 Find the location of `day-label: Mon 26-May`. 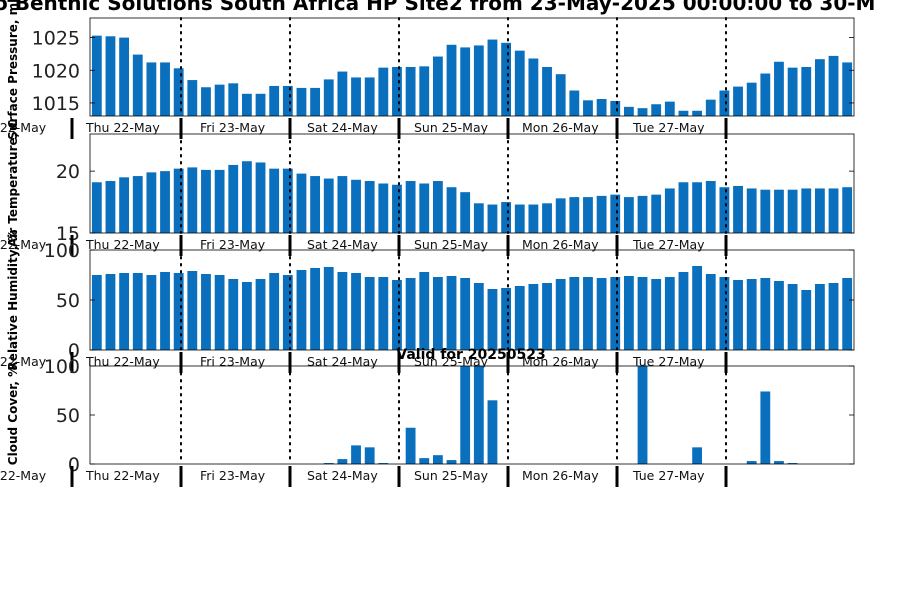

day-label: Mon 26-May is located at coordinates (560, 244).